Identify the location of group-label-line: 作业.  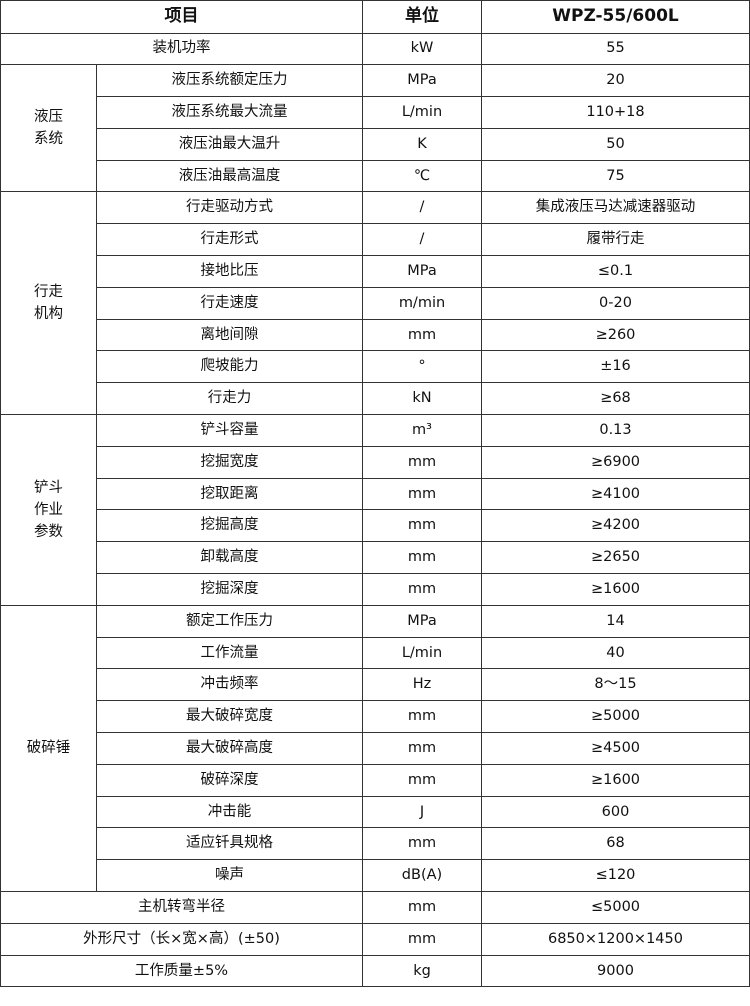
(48, 509).